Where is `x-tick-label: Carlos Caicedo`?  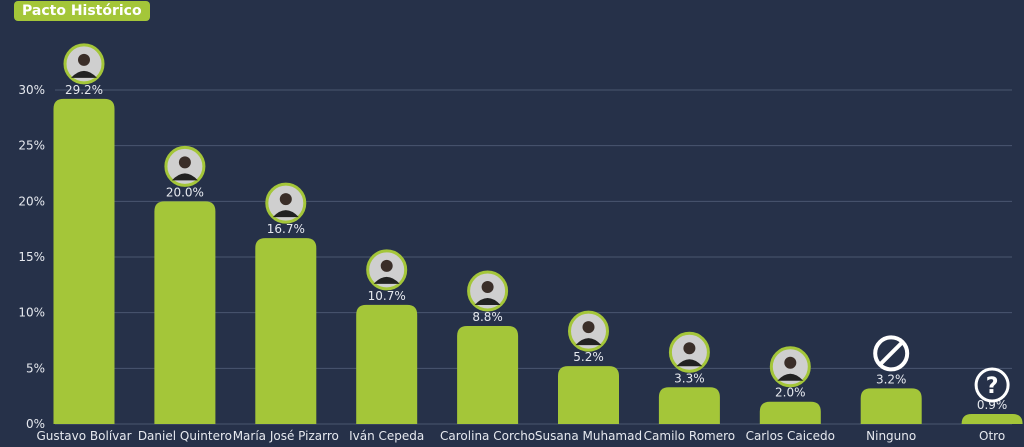
x-tick-label: Carlos Caicedo is located at coordinates (790, 436).